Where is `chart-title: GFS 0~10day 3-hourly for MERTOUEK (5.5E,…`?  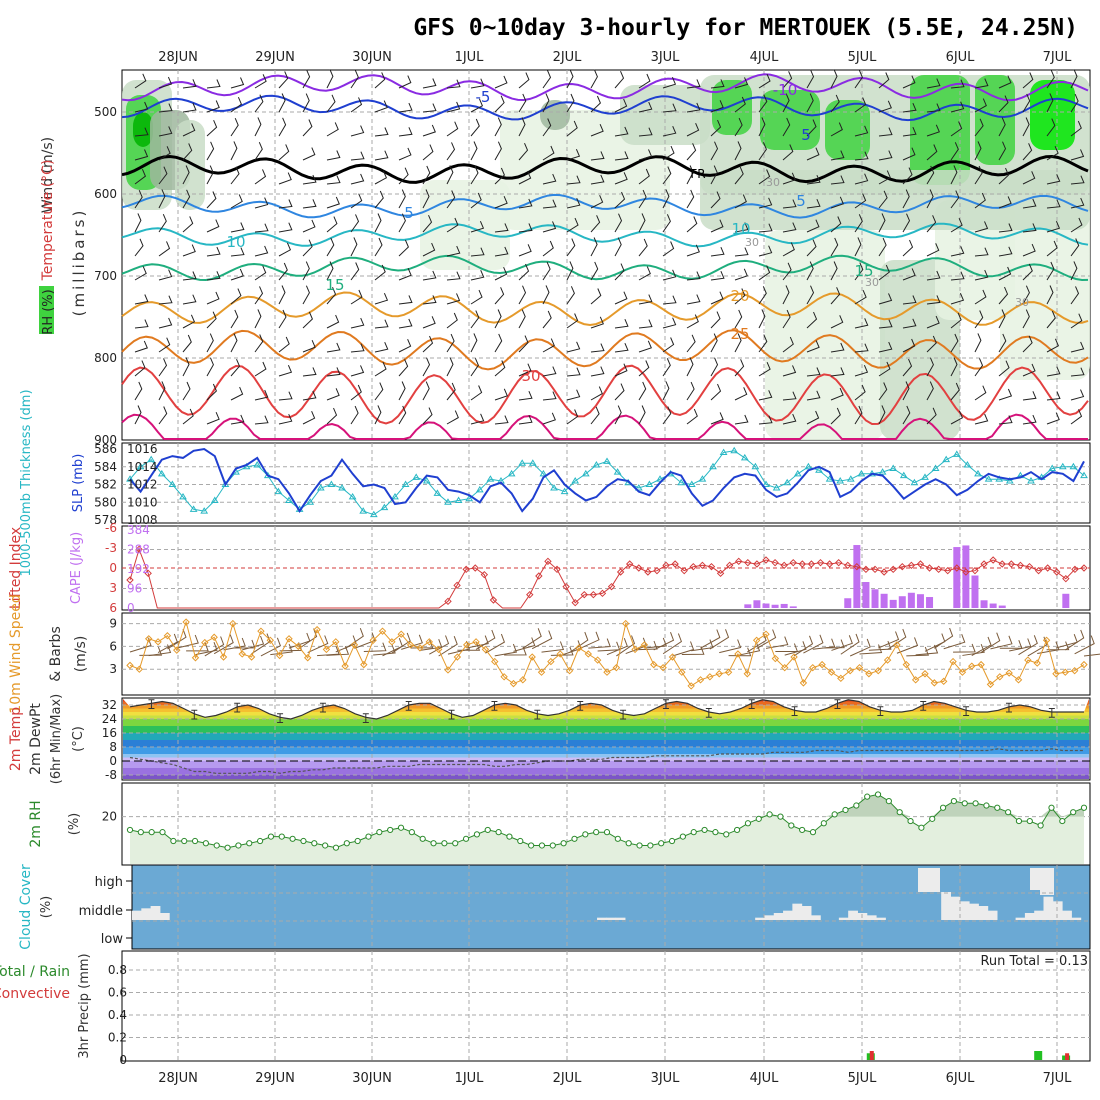
chart-title: GFS 0~10day 3-hourly for MERTOUEK (5.5E,… is located at coordinates (745, 28).